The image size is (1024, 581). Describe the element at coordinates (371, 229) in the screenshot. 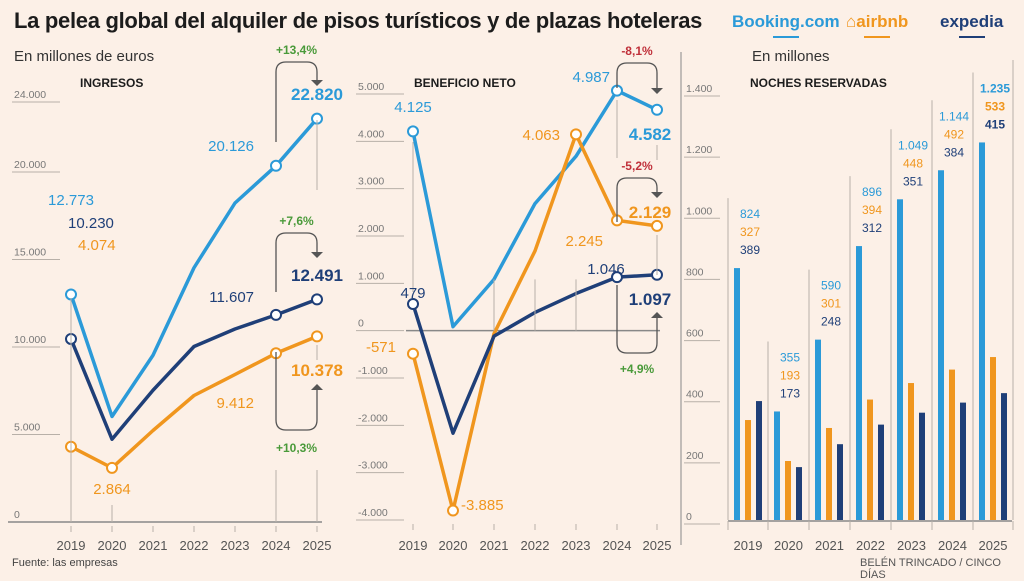

I see `y-tick-label: 2.000` at that location.